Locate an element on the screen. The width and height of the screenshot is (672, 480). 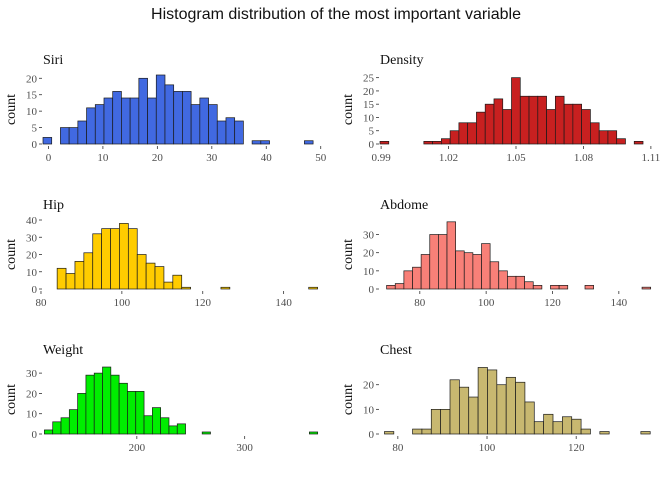
panel-title-siri: Siri is located at coordinates (53, 60).